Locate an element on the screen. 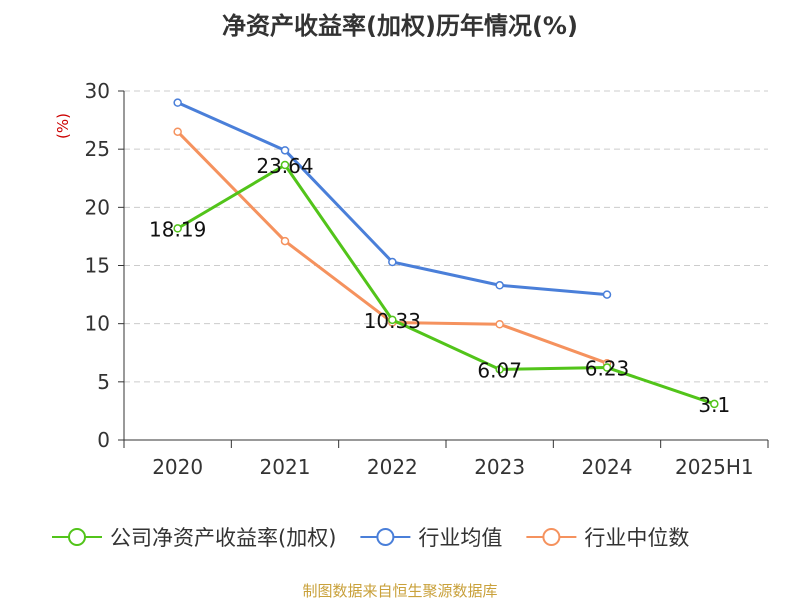 Image resolution: width=800 pixels, height=601 pixels. data-label: 18.19 is located at coordinates (177, 229).